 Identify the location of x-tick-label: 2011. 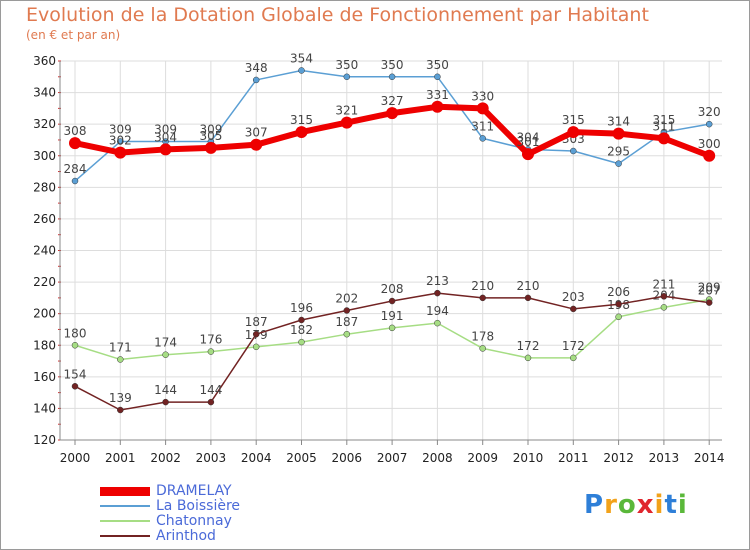
(573, 458).